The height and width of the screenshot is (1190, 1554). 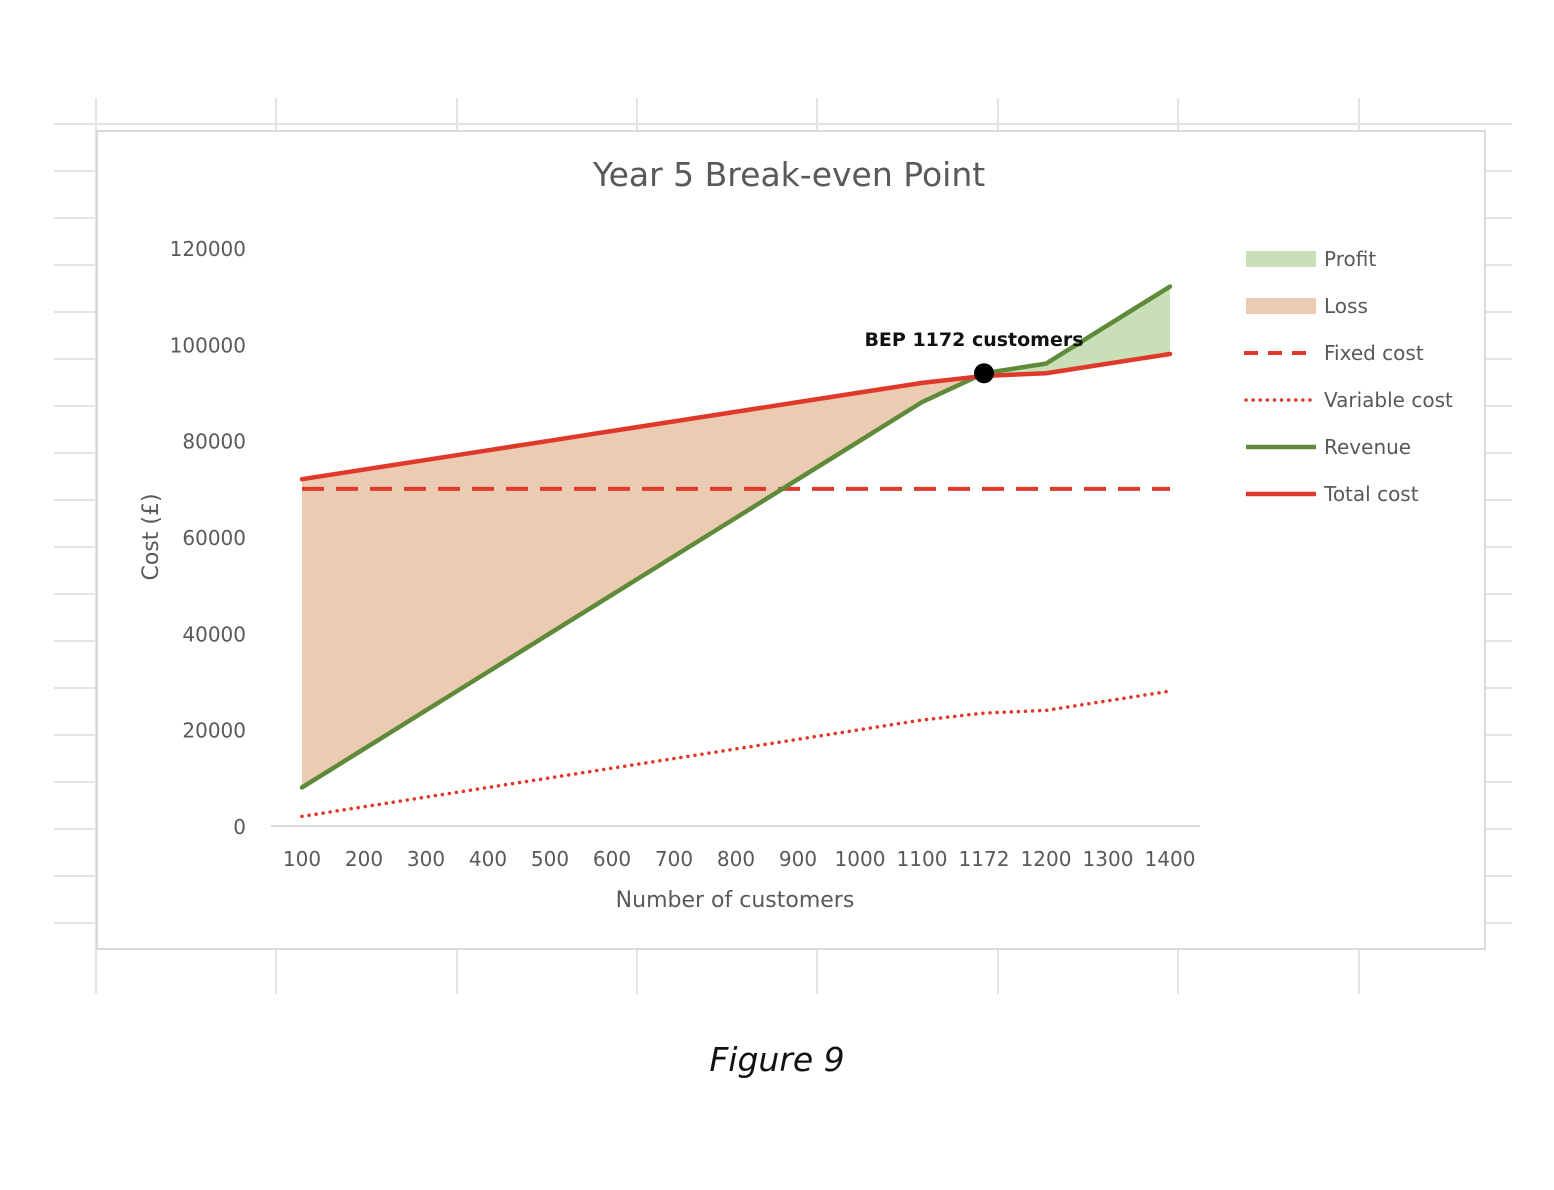 I want to click on legend-label-total-cost: Total cost, so click(x=1371, y=494).